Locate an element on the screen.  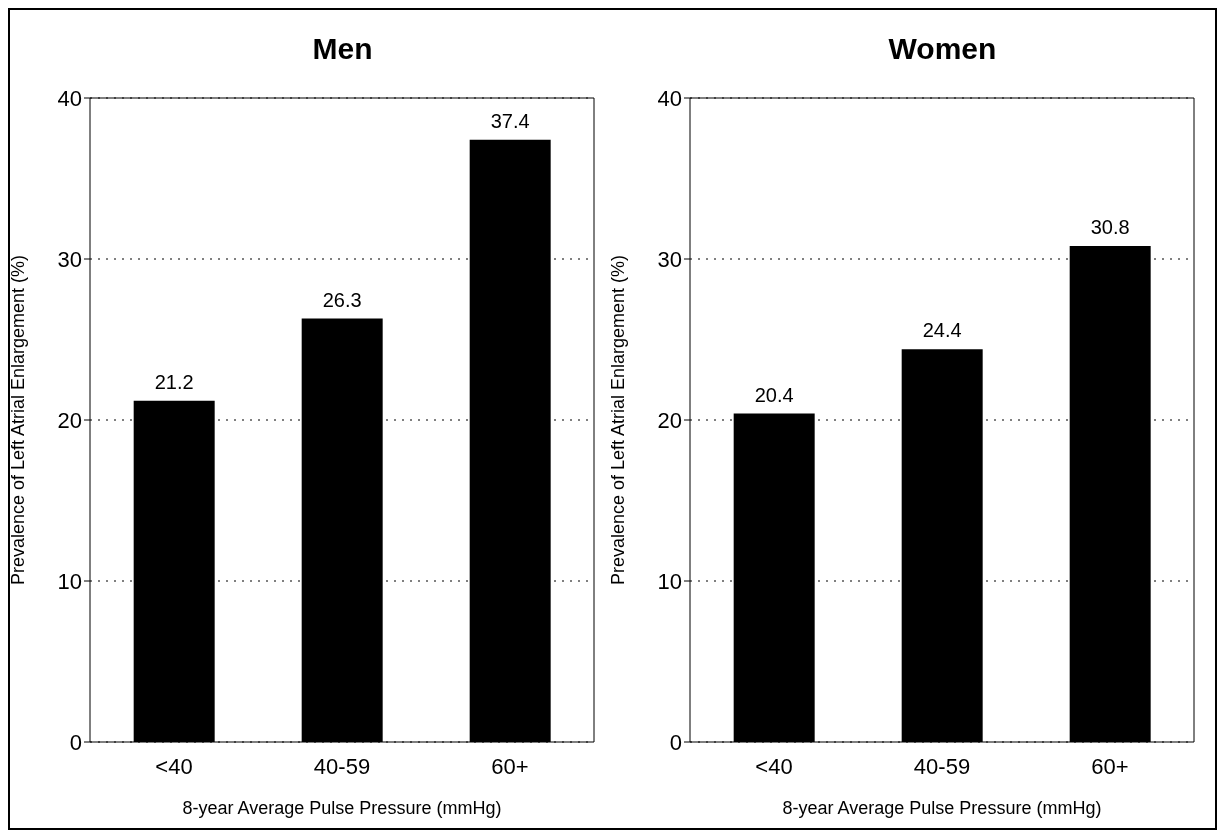
data-label: 24.4 is located at coordinates (942, 330).